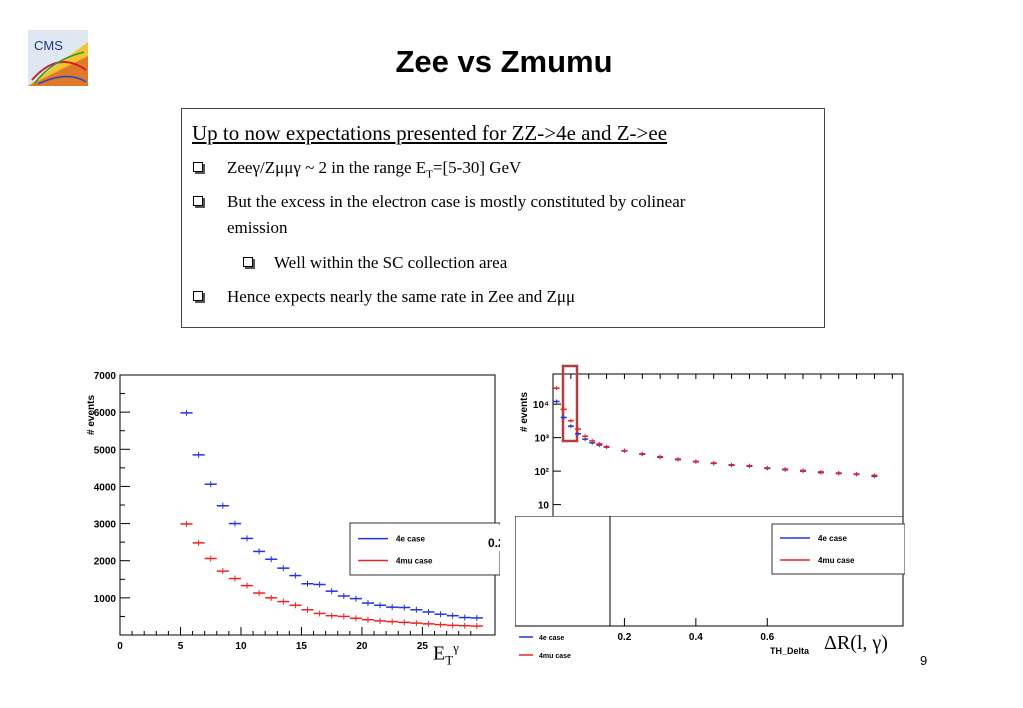 This screenshot has height=708, width=1023. Describe the element at coordinates (728, 447) in the screenshot. I see `plot-frame` at that location.